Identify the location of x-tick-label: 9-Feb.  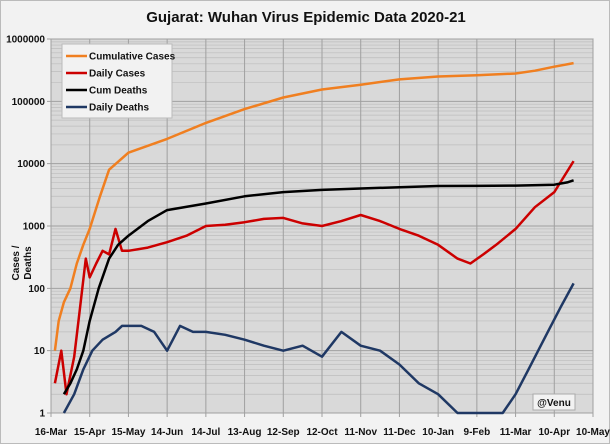
(477, 432).